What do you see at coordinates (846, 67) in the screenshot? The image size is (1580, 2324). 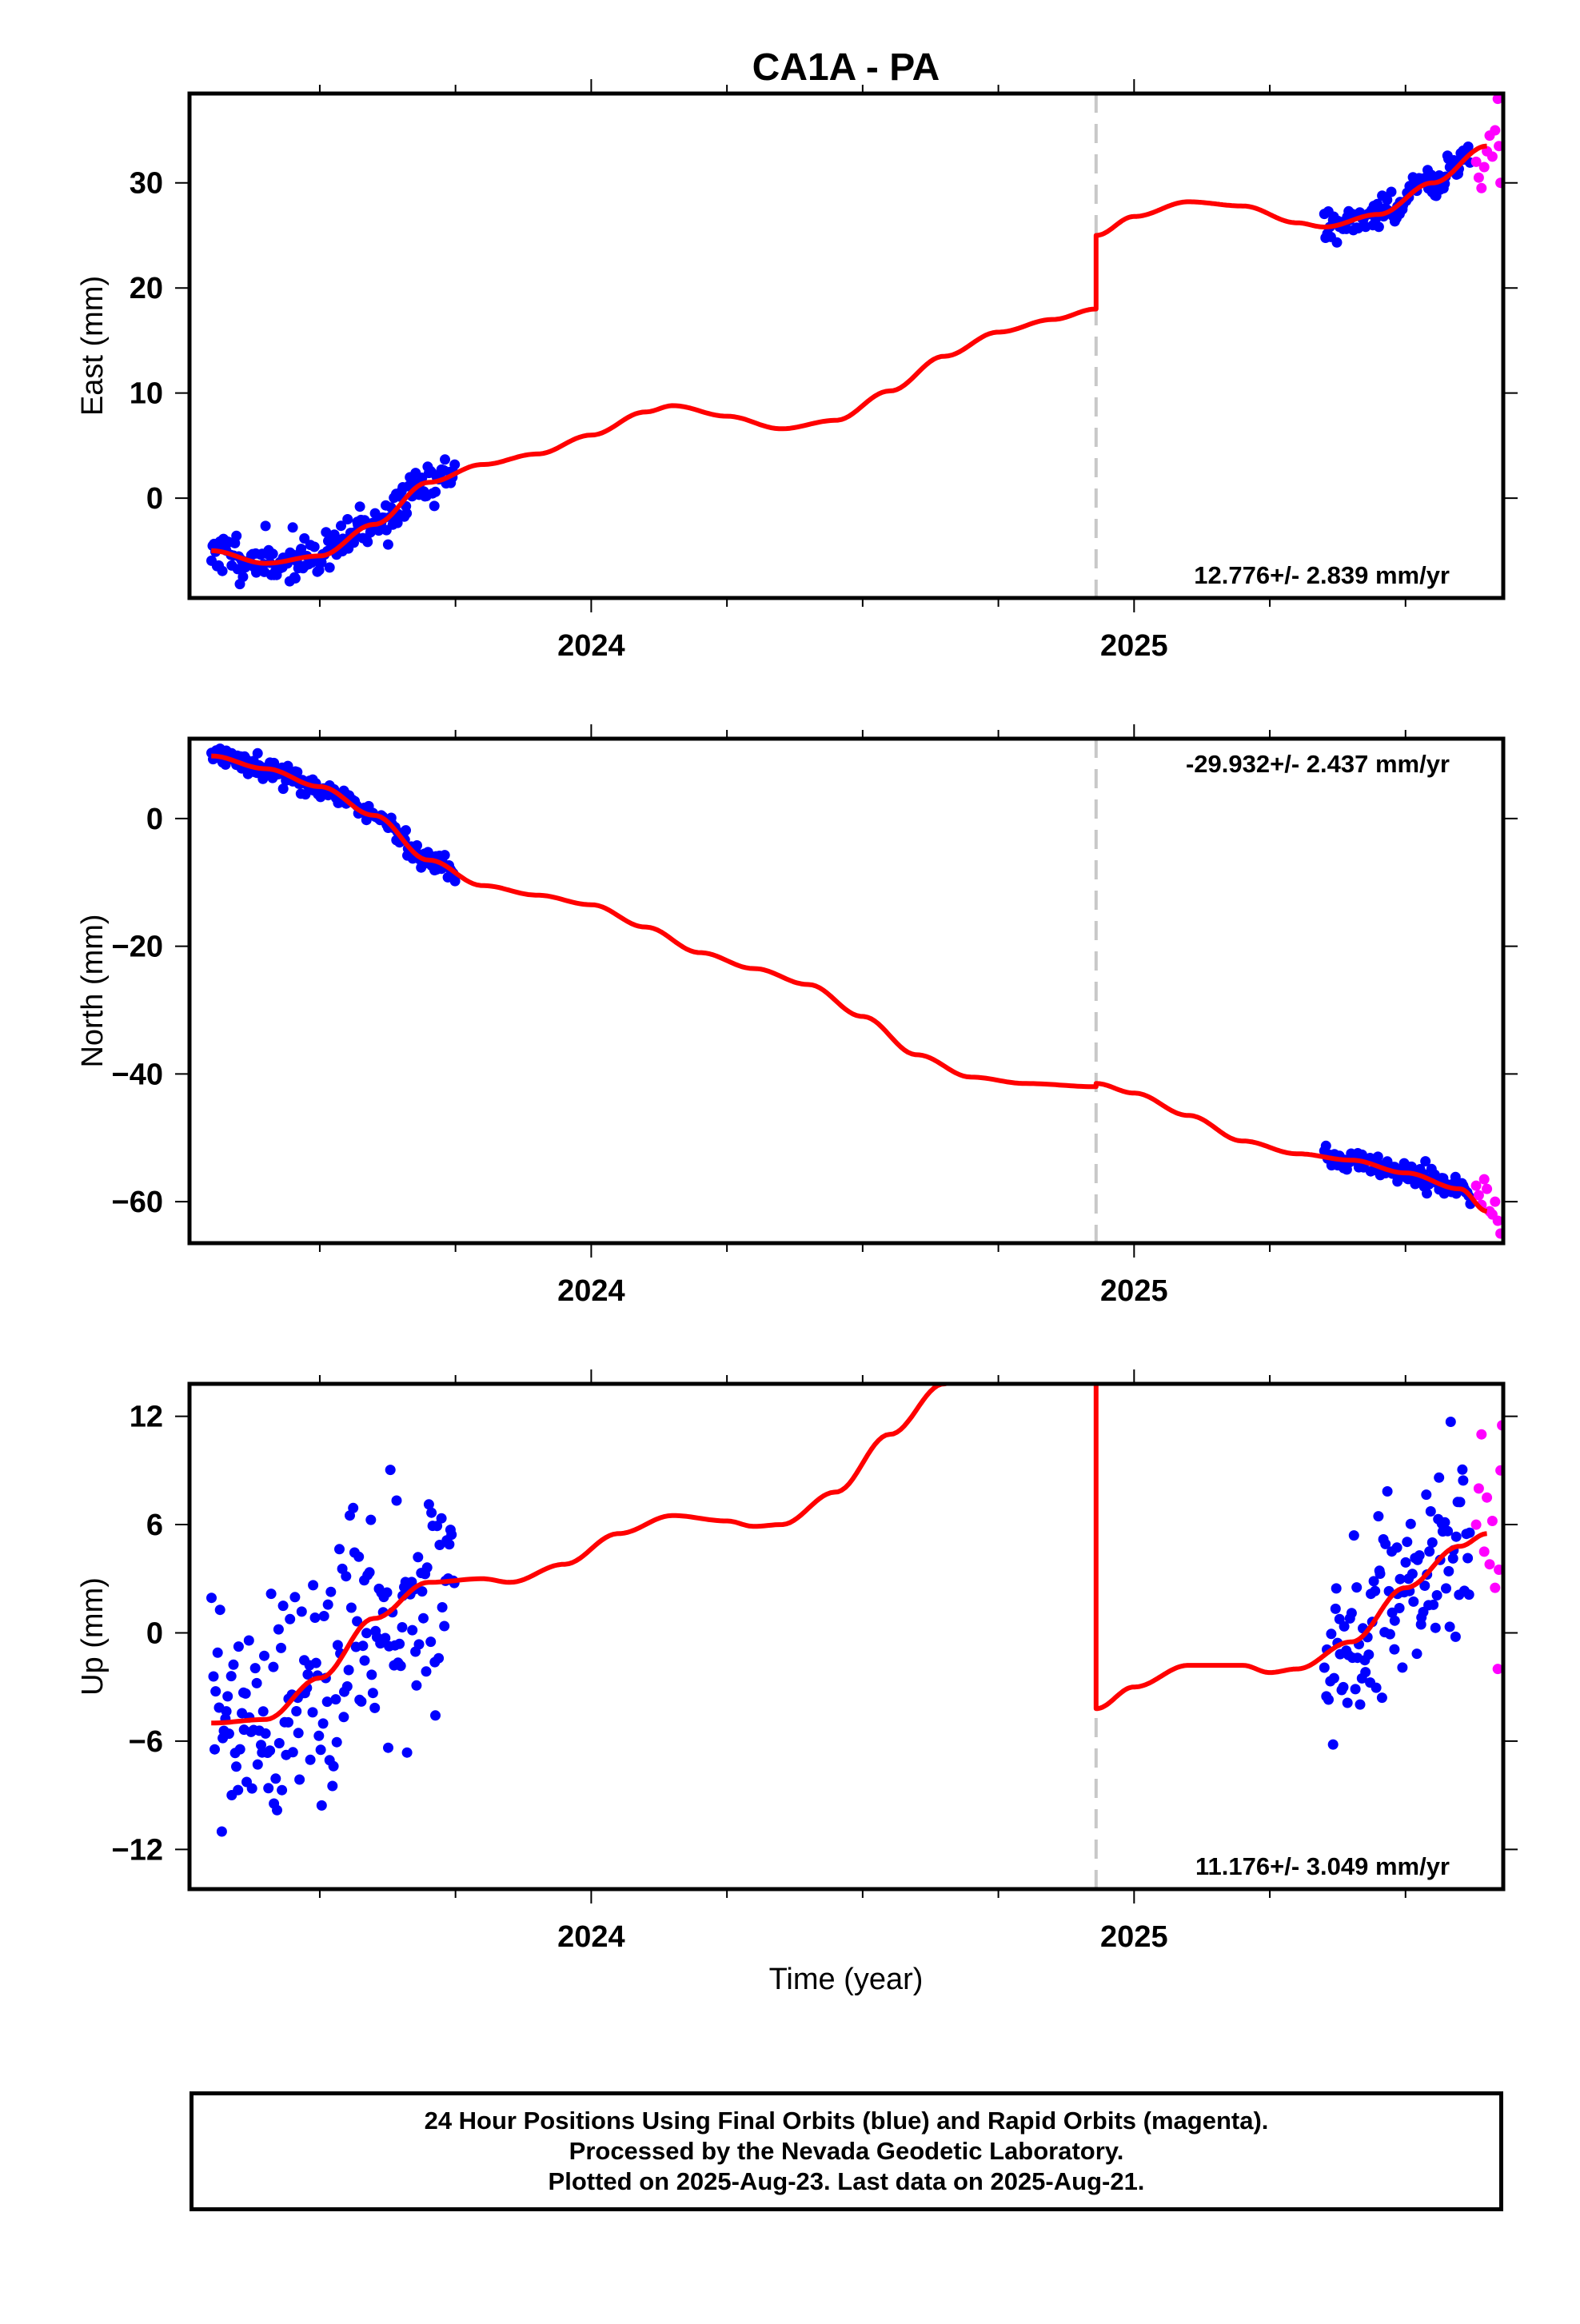 I see `figure-title: CA1A - PA` at bounding box center [846, 67].